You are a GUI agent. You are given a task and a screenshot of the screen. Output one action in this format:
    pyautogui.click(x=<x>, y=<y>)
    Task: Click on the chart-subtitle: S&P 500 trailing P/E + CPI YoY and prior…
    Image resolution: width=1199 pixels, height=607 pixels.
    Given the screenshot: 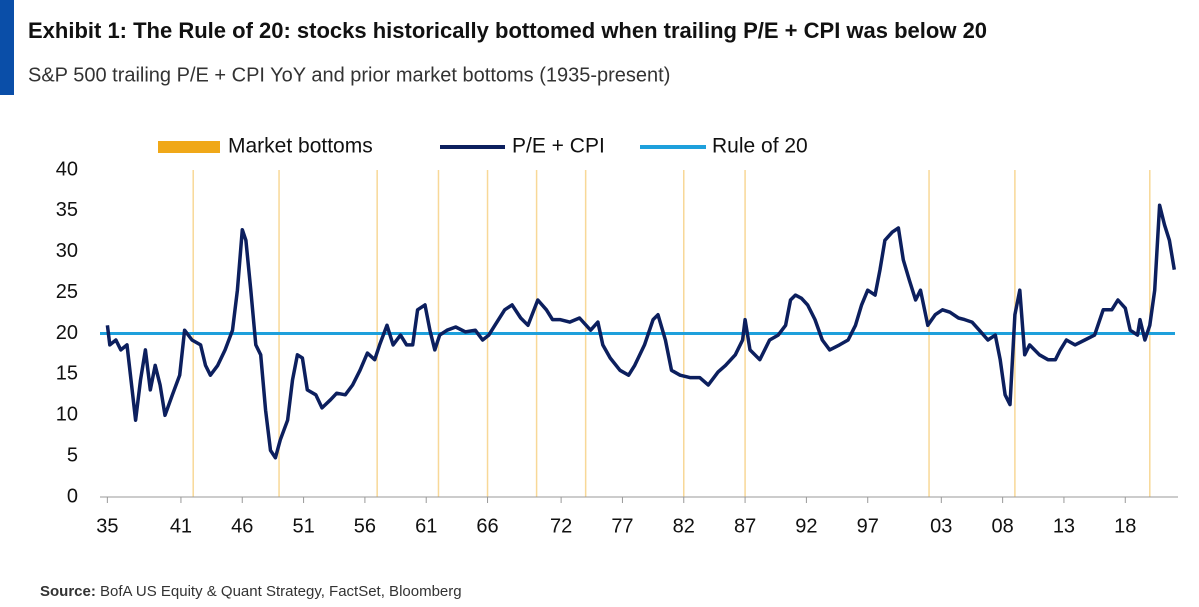 What is the action you would take?
    pyautogui.click(x=349, y=75)
    